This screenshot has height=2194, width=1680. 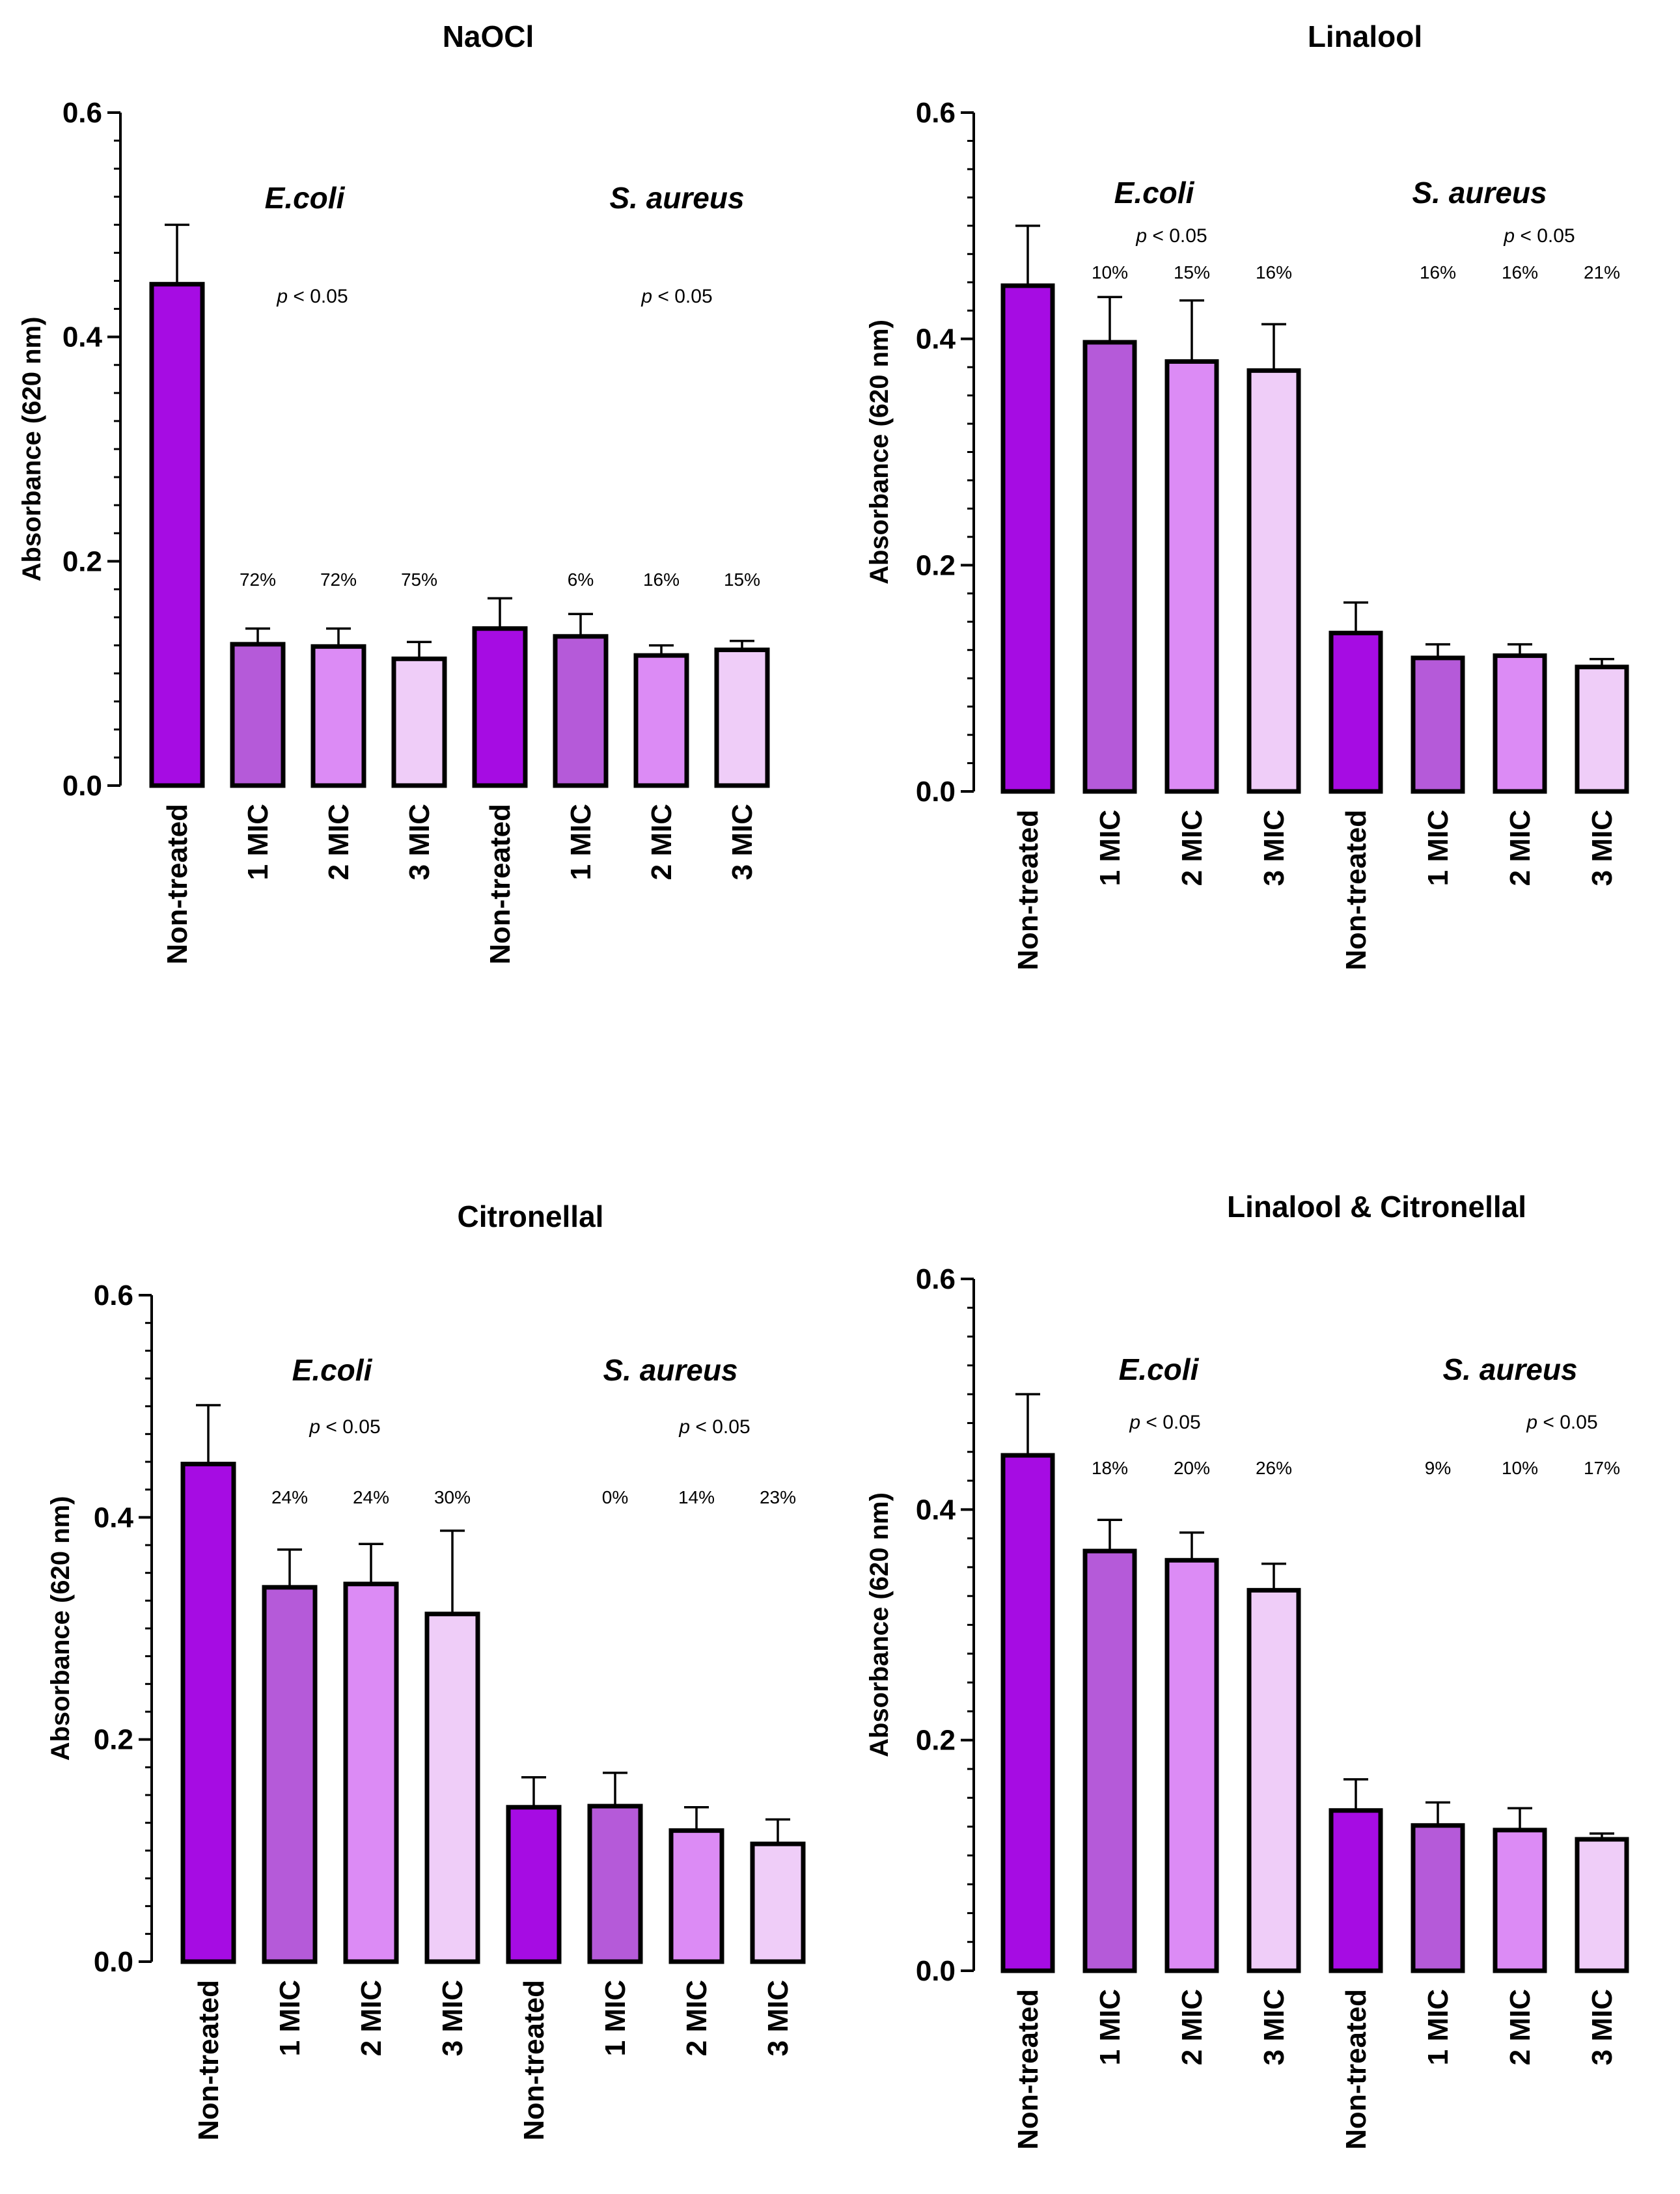 I want to click on chart-title: Linalool & Citronellal, so click(x=1377, y=1207).